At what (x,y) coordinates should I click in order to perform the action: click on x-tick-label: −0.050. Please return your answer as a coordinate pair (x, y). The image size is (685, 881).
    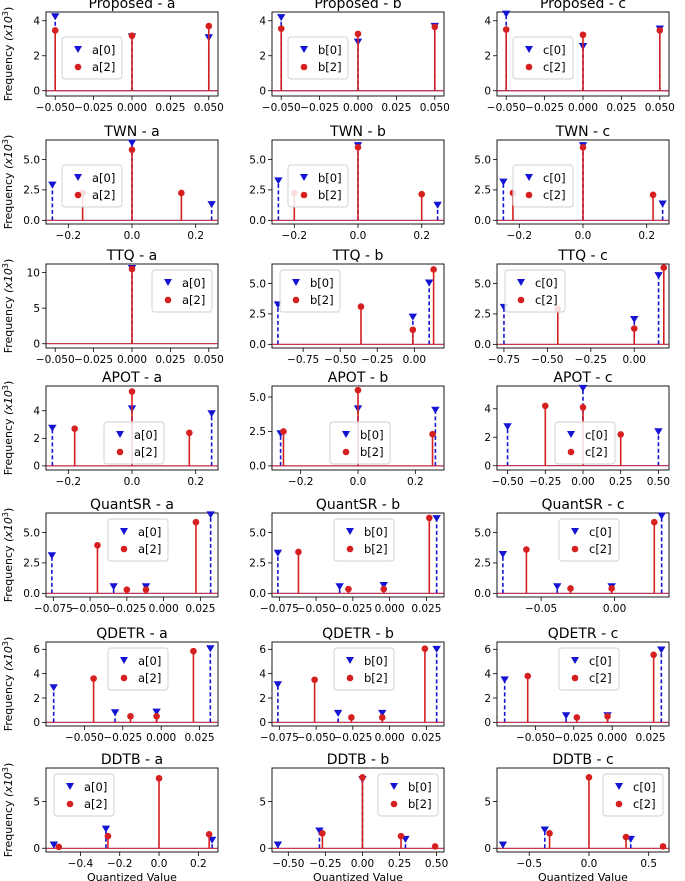
    Looking at the image, I should click on (316, 609).